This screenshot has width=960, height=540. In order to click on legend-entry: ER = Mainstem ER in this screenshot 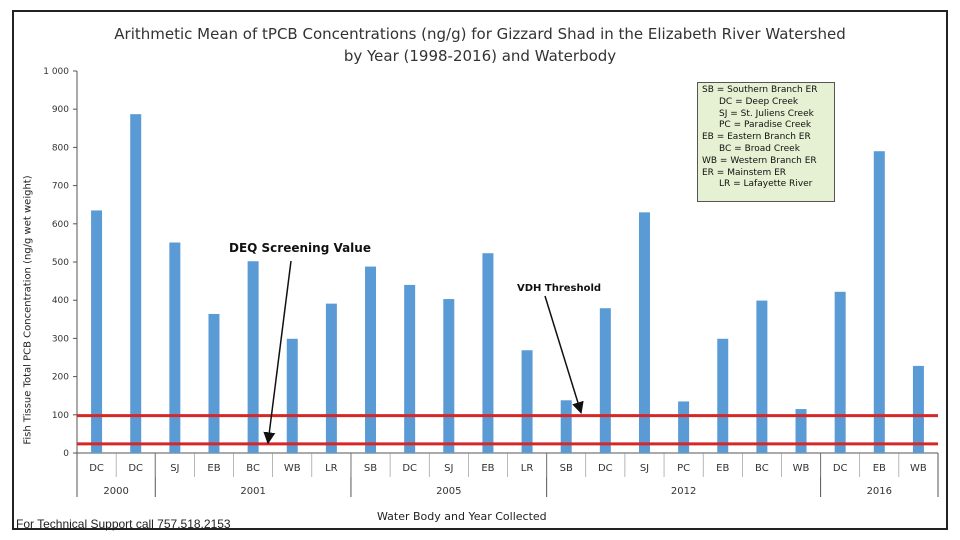, I will do `click(744, 172)`.